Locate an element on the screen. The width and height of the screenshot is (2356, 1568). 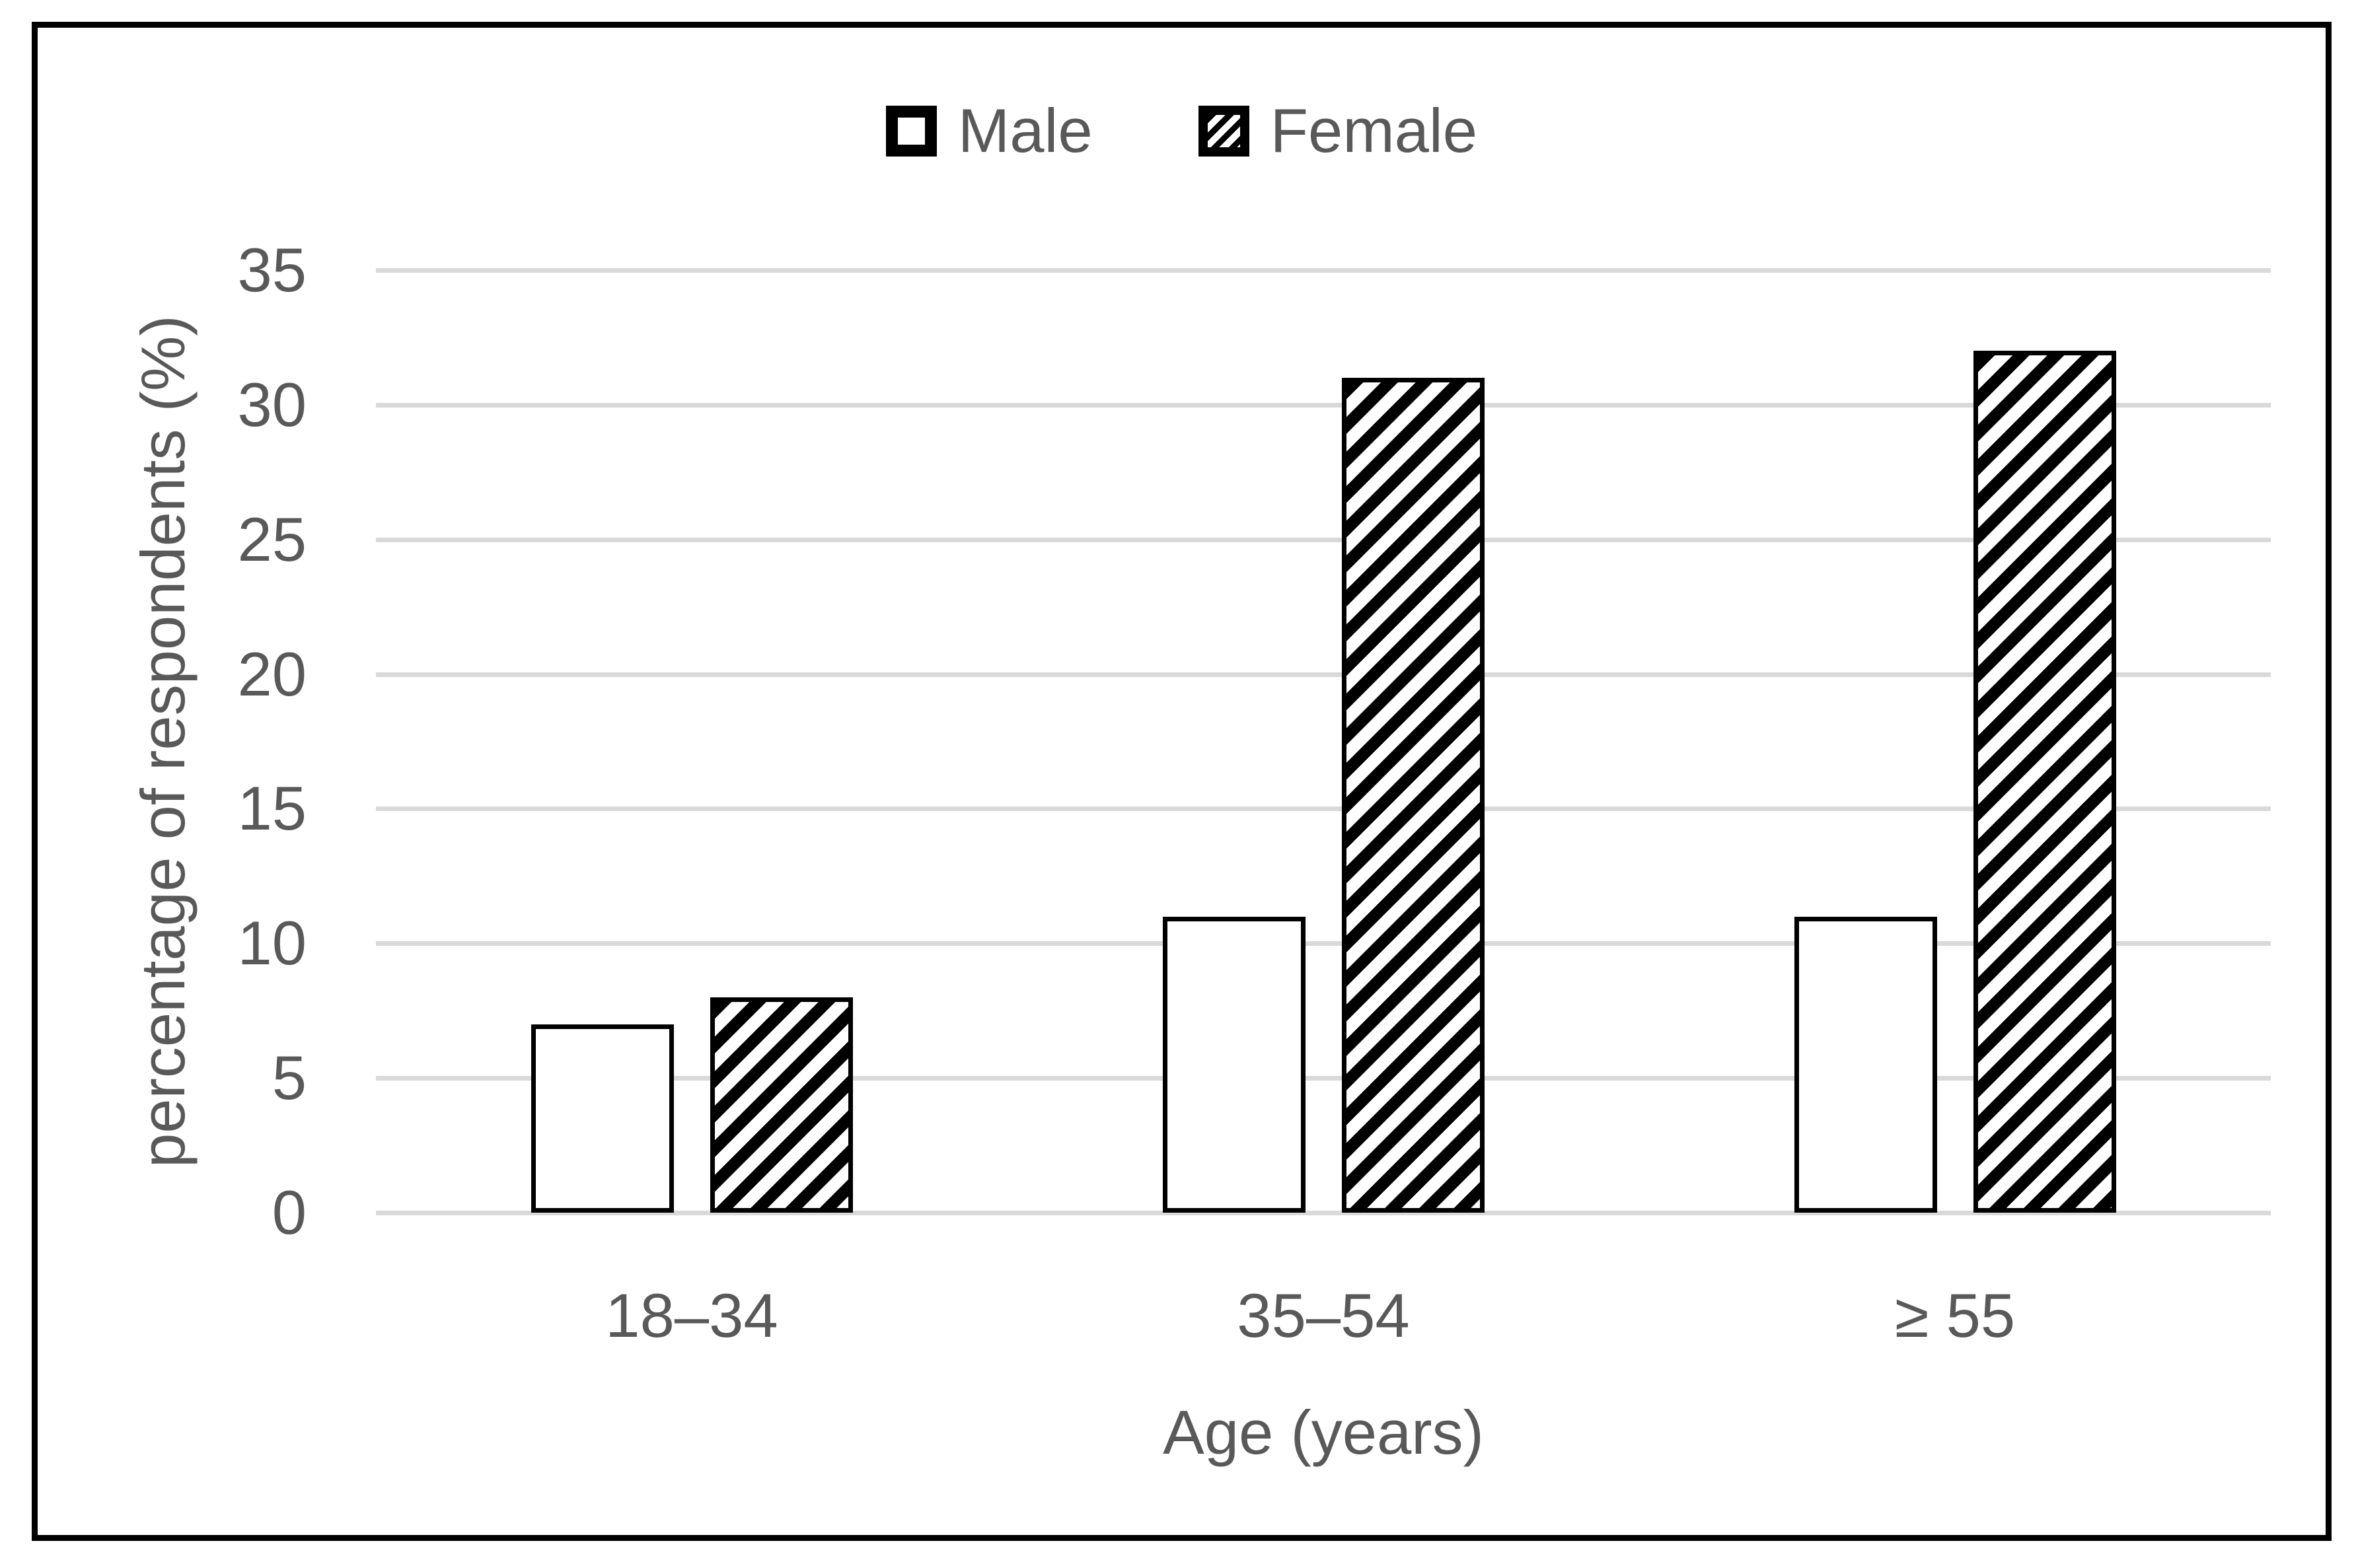
bar-male-35–54 is located at coordinates (1234, 1064).